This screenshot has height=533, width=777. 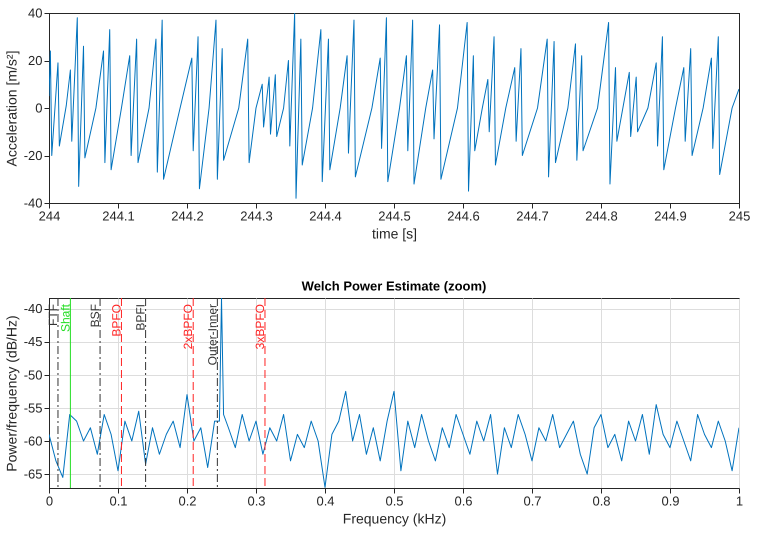 What do you see at coordinates (35, 13) in the screenshot?
I see `y-tick-label: 40` at bounding box center [35, 13].